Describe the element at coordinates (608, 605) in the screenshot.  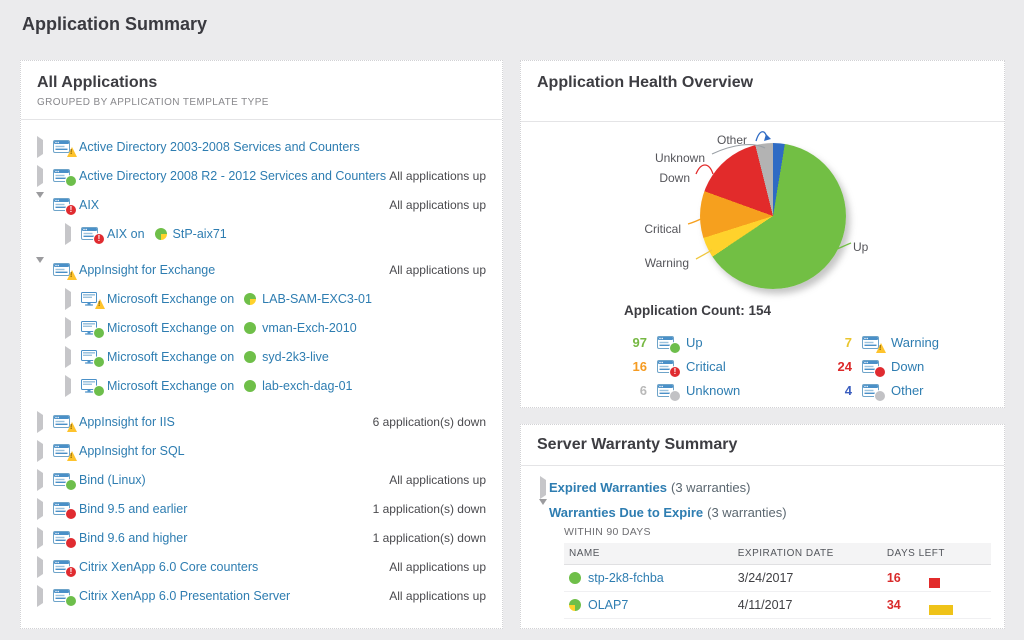
I see `server-link: OLAP7` at that location.